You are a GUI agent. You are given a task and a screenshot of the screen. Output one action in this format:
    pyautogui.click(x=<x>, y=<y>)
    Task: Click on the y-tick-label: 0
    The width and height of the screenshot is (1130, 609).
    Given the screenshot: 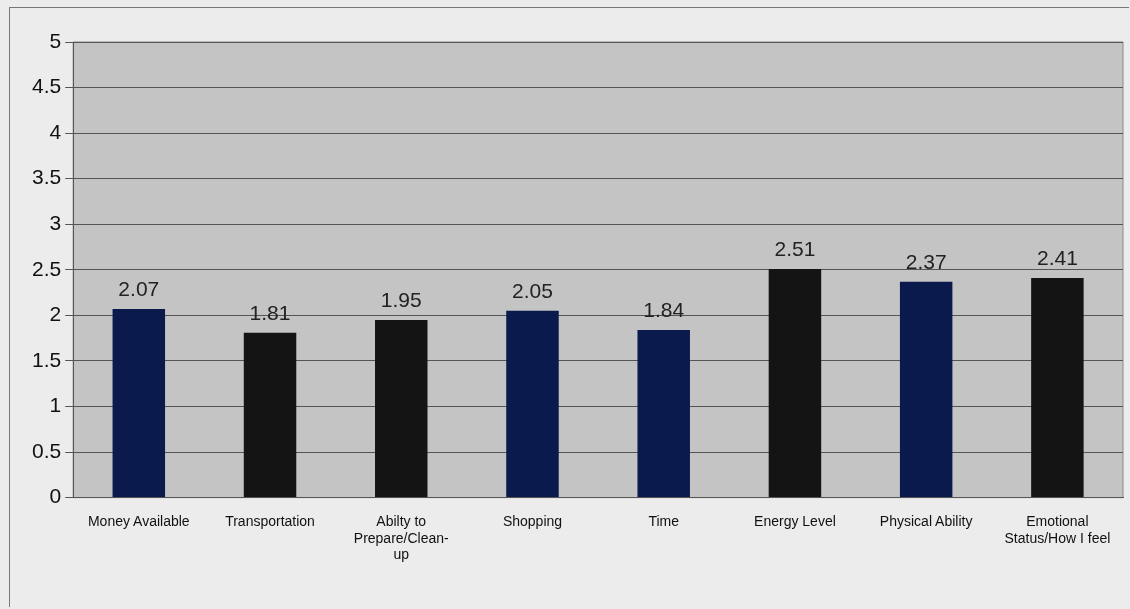 What is the action you would take?
    pyautogui.click(x=55, y=496)
    